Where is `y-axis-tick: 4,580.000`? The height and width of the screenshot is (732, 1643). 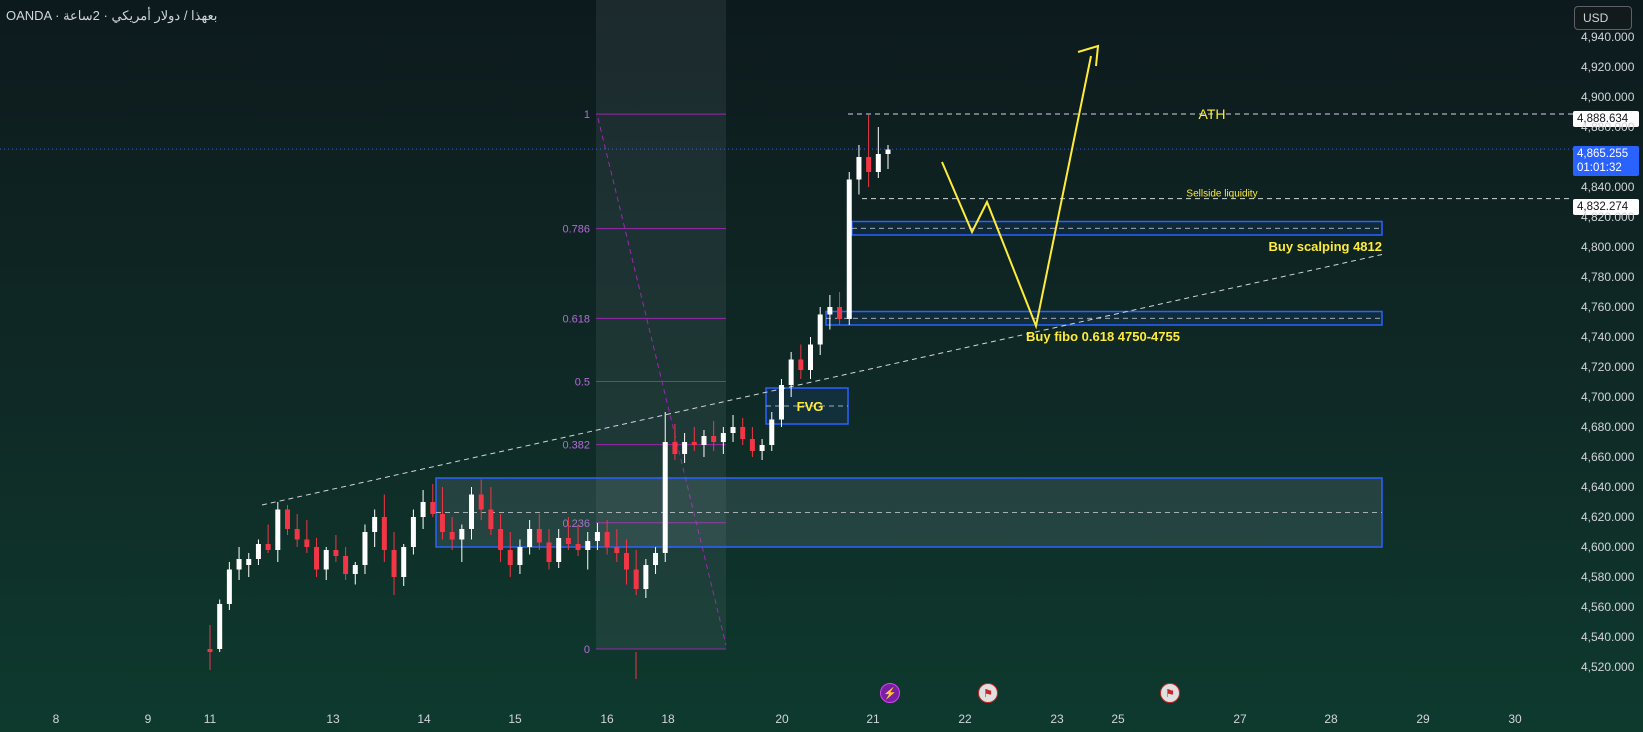
y-axis-tick: 4,580.000 is located at coordinates (1608, 577).